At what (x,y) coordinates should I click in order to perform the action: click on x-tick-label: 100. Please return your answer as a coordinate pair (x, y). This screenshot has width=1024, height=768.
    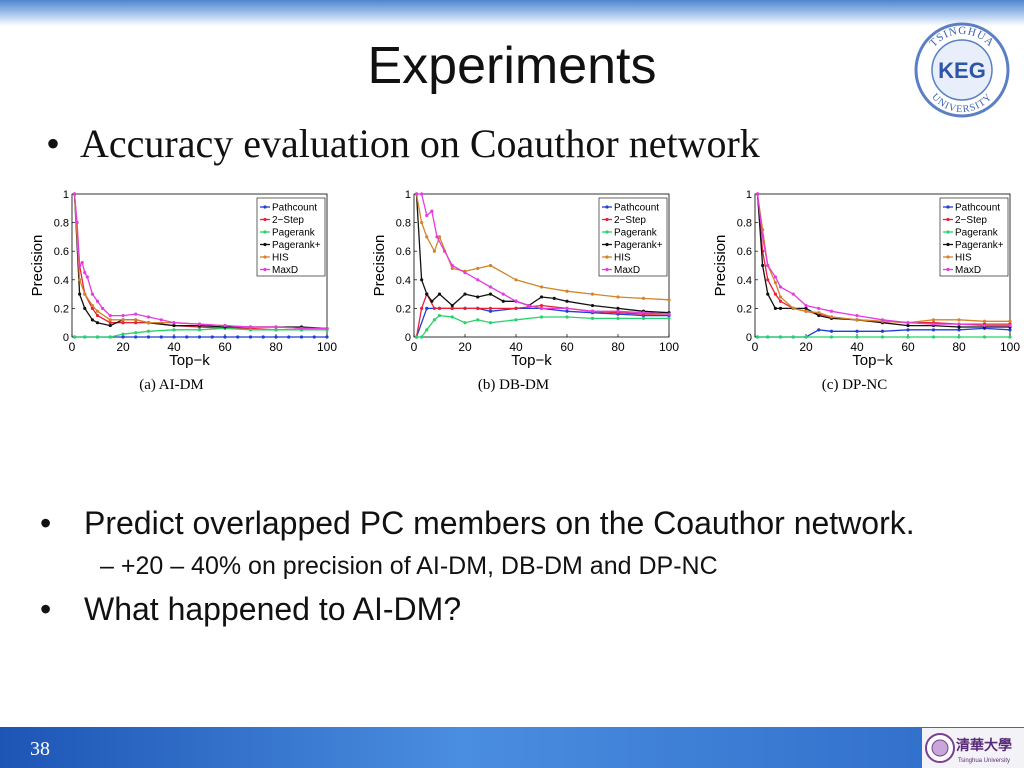
    Looking at the image, I should click on (1010, 347).